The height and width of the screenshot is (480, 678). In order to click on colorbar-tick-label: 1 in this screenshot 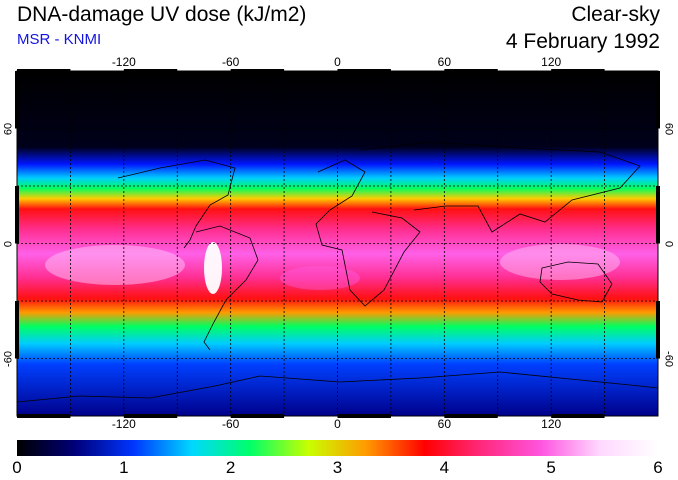, I will do `click(124, 467)`.